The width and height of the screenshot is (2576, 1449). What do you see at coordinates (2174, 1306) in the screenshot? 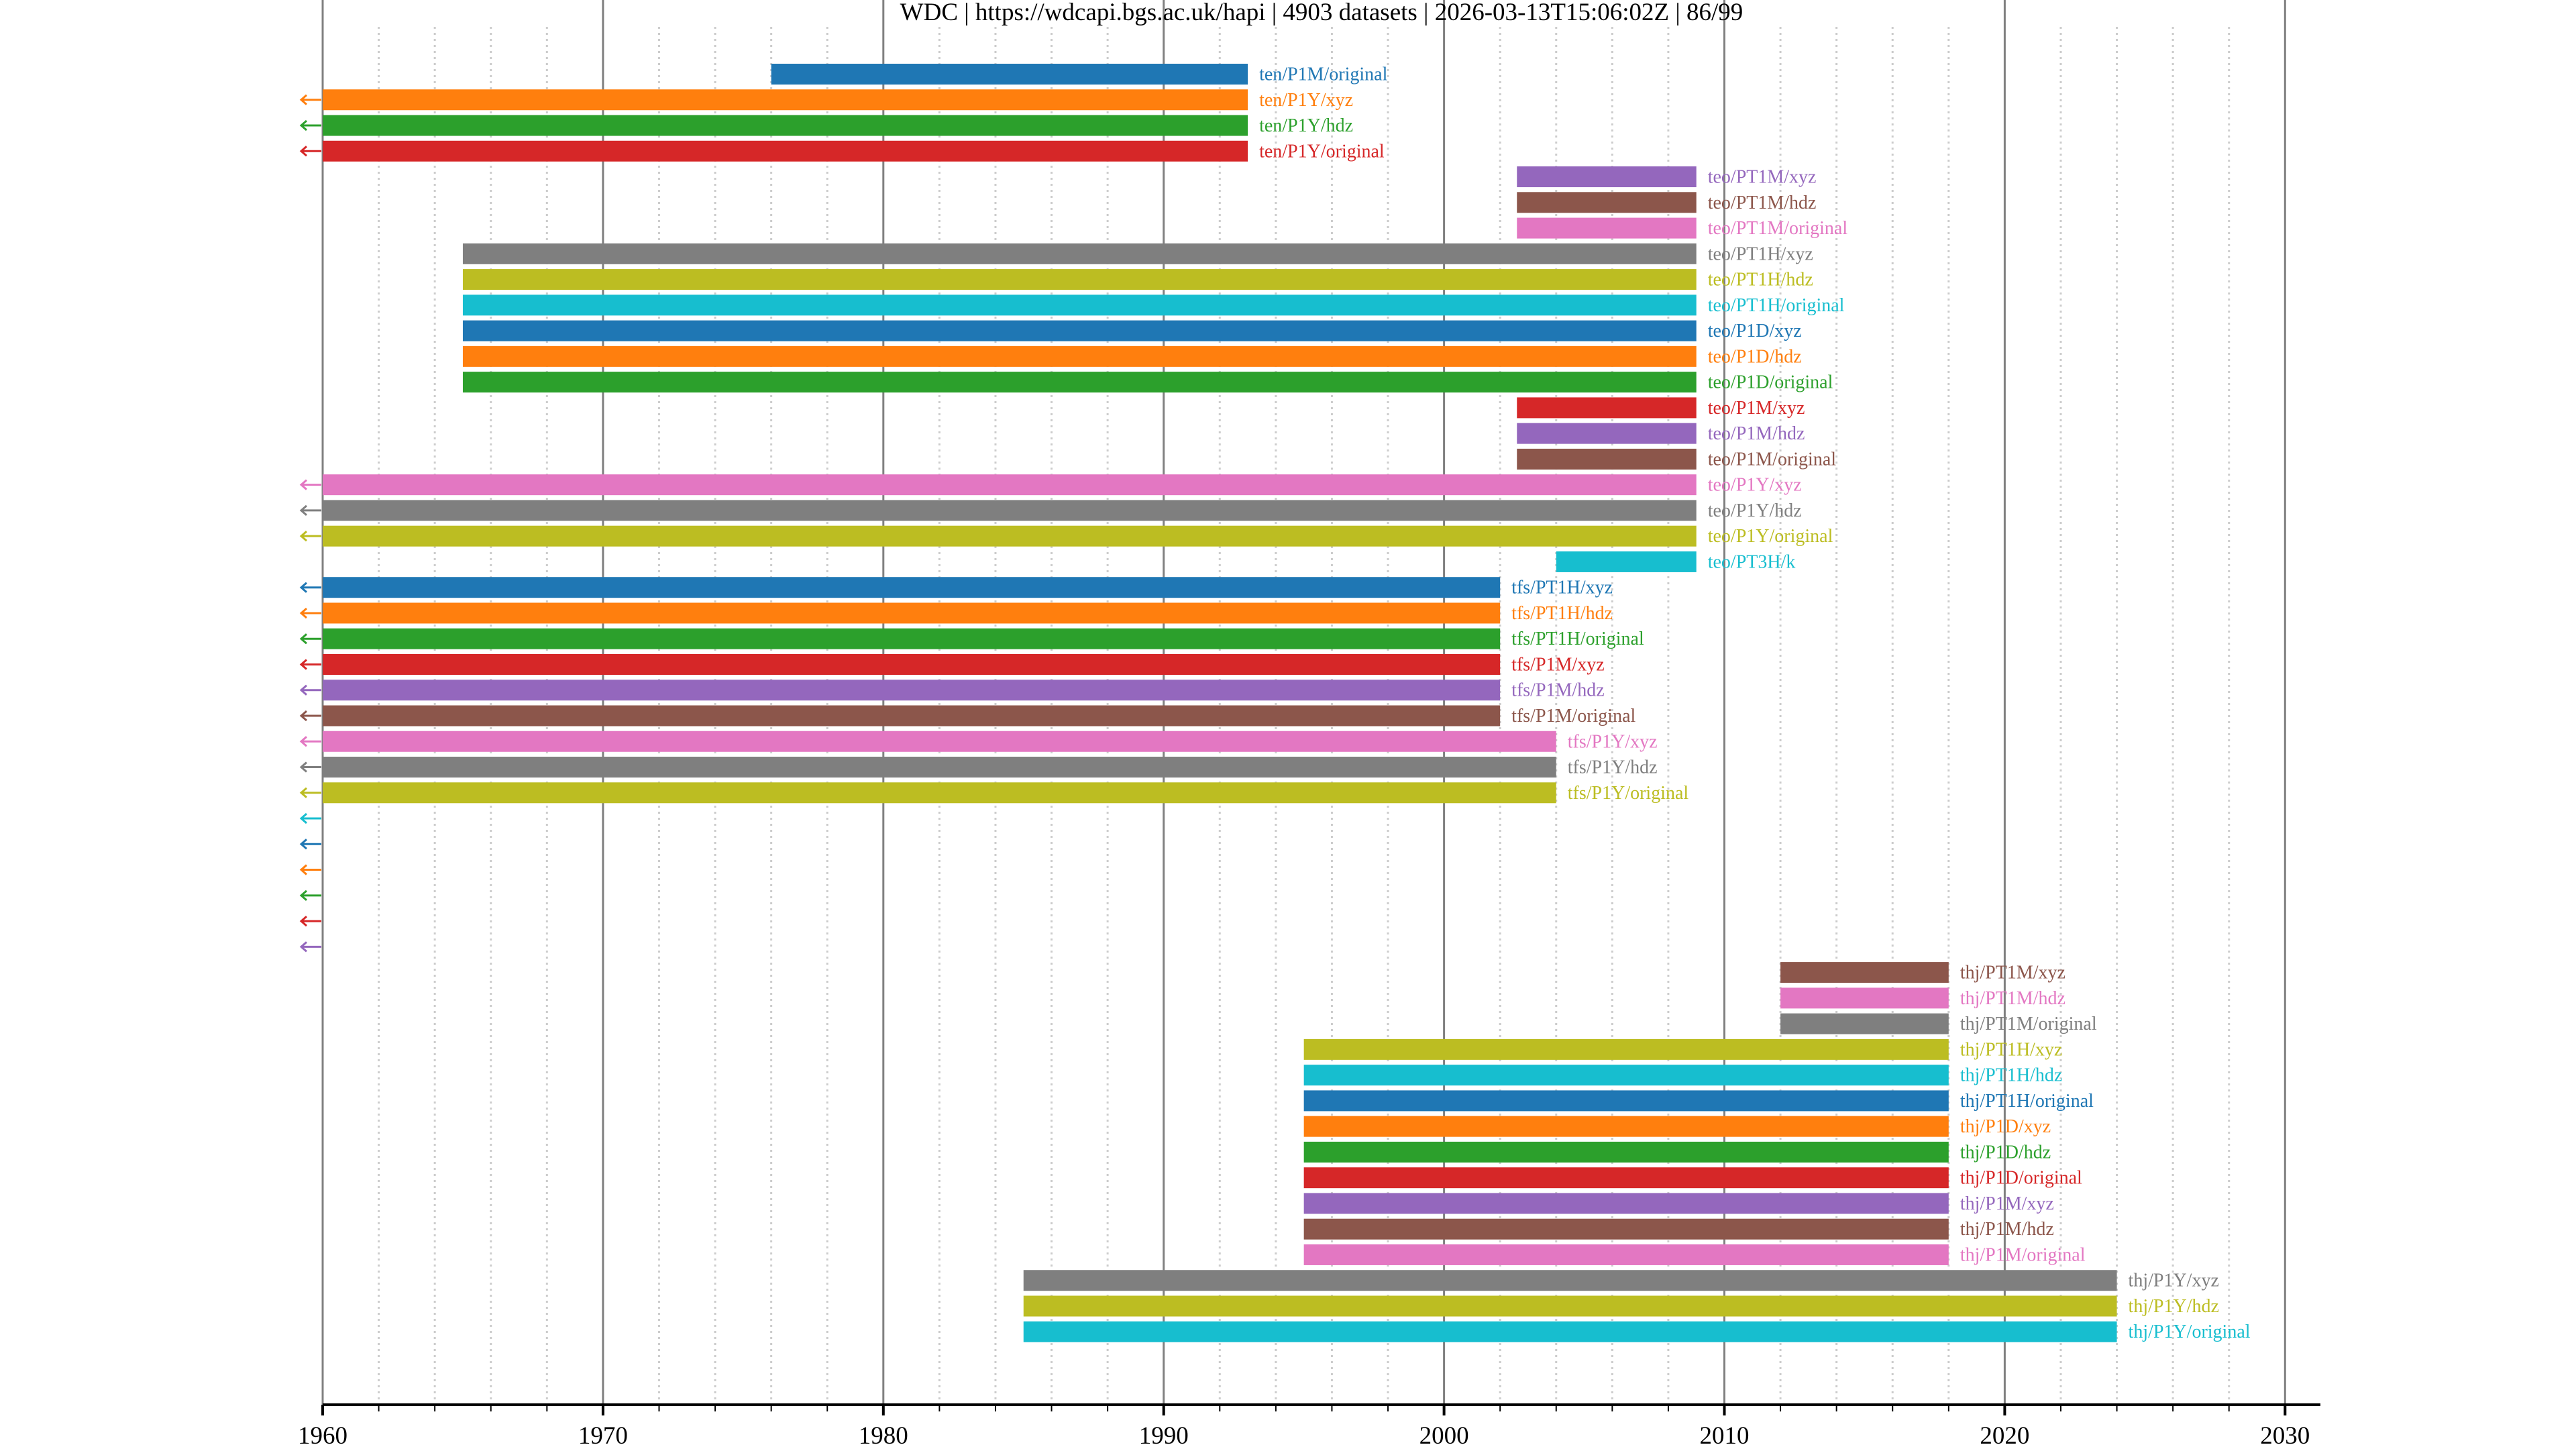
I see `dataset-label: thj/P1Y/hdz` at bounding box center [2174, 1306].